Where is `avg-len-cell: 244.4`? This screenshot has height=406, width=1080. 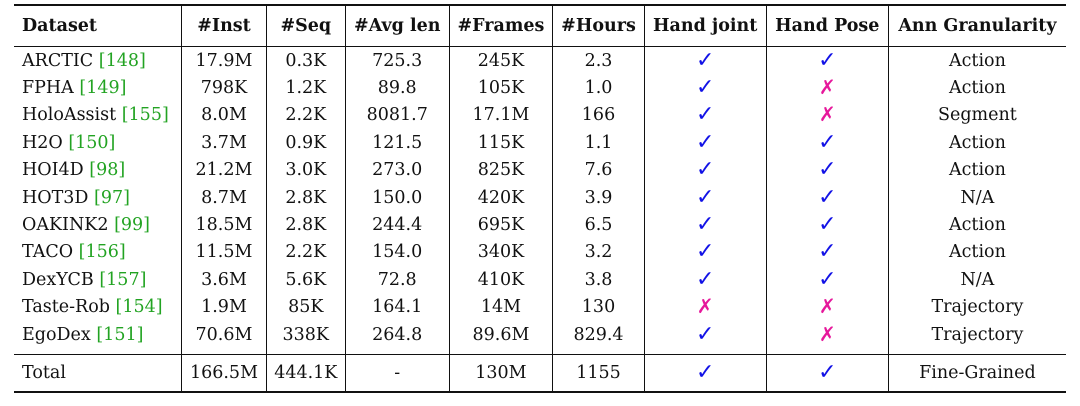 avg-len-cell: 244.4 is located at coordinates (396, 225).